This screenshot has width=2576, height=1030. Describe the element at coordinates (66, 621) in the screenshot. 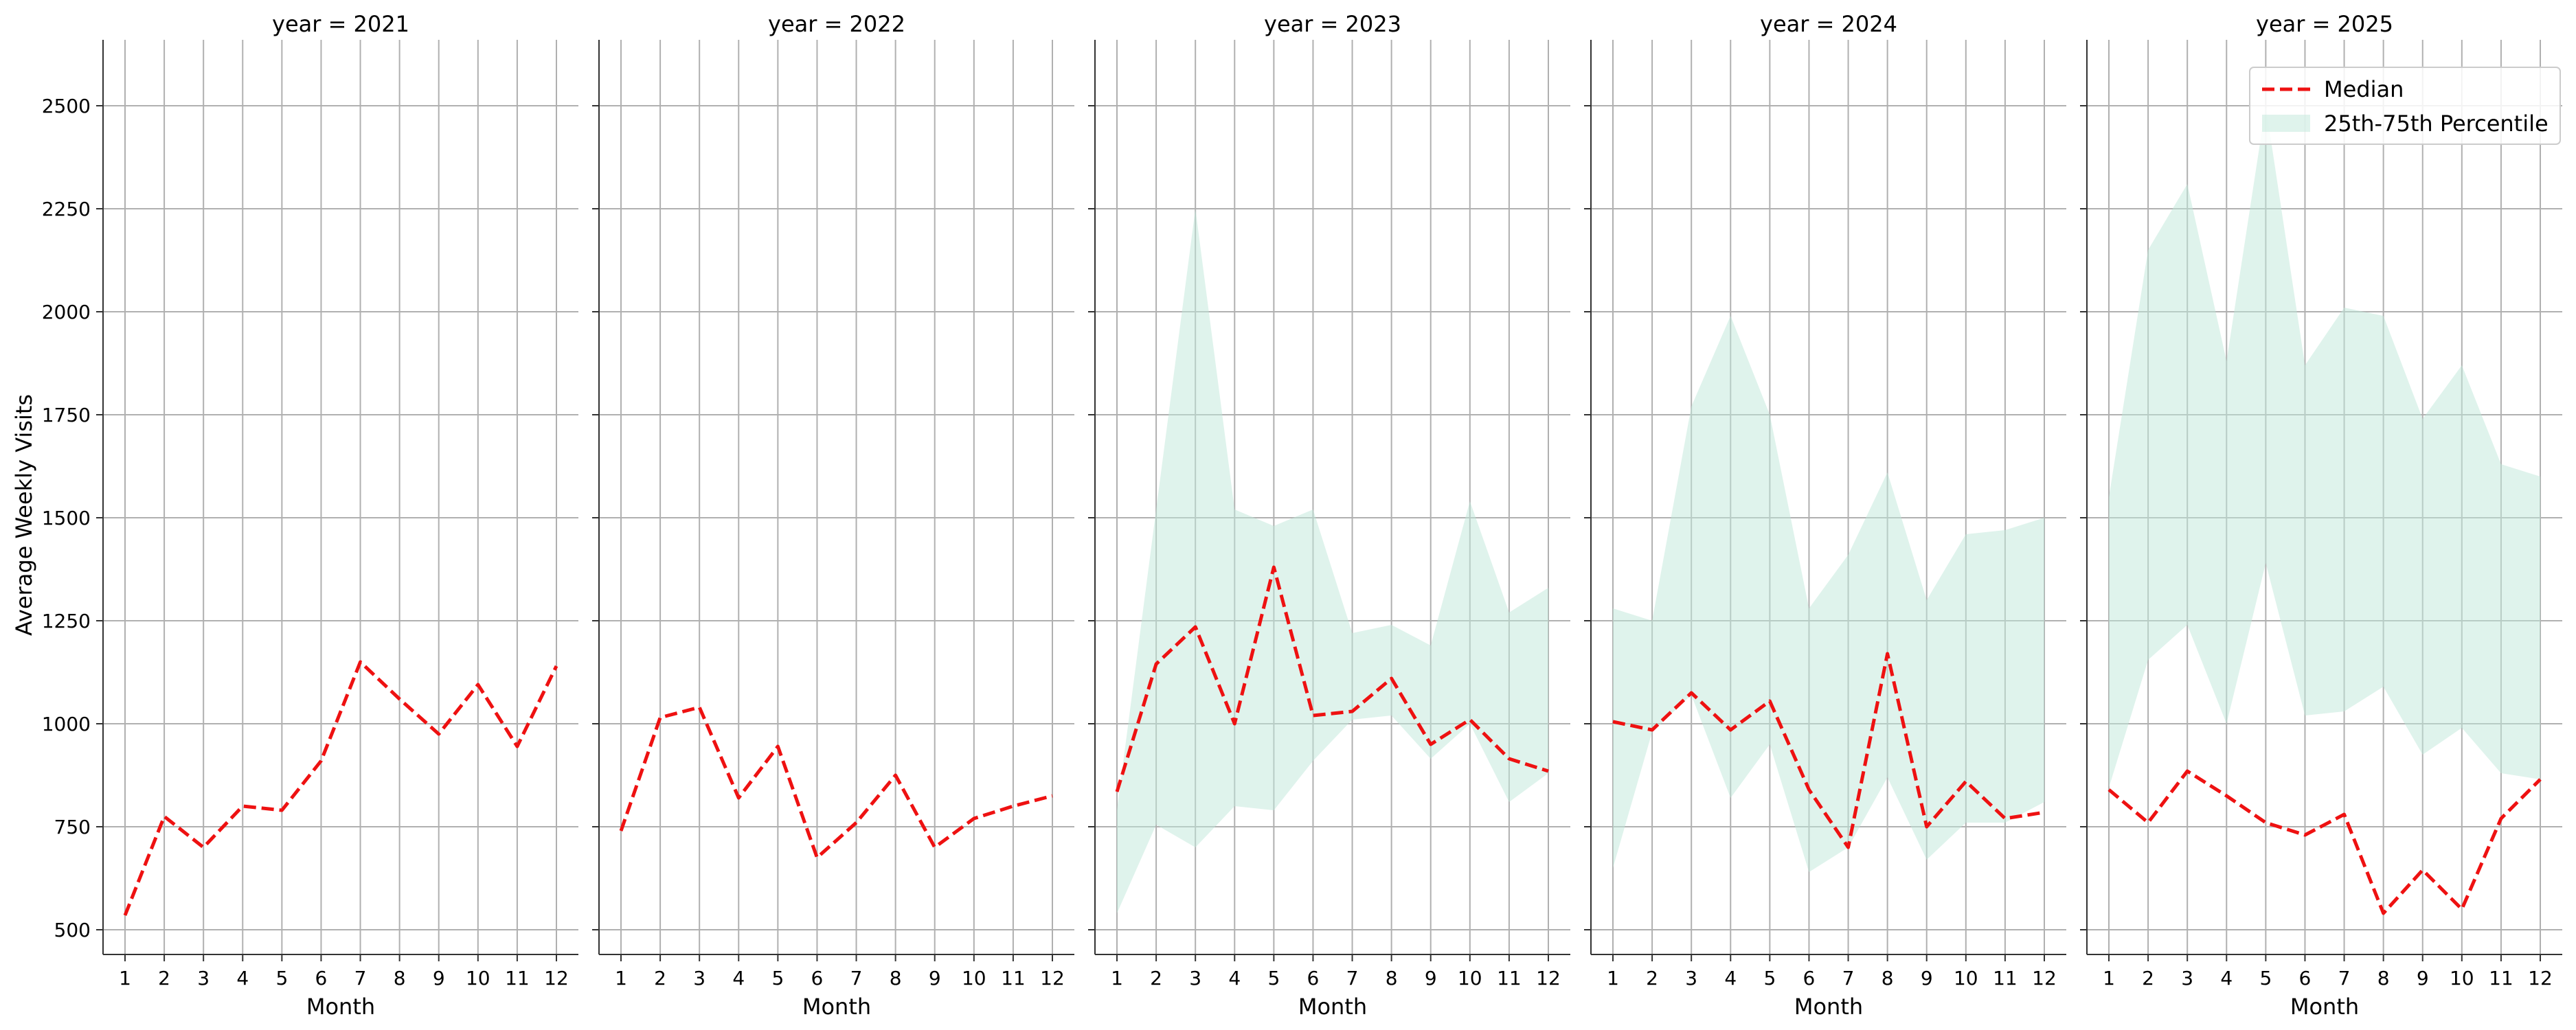

I see `y-tick-label: 1250` at that location.